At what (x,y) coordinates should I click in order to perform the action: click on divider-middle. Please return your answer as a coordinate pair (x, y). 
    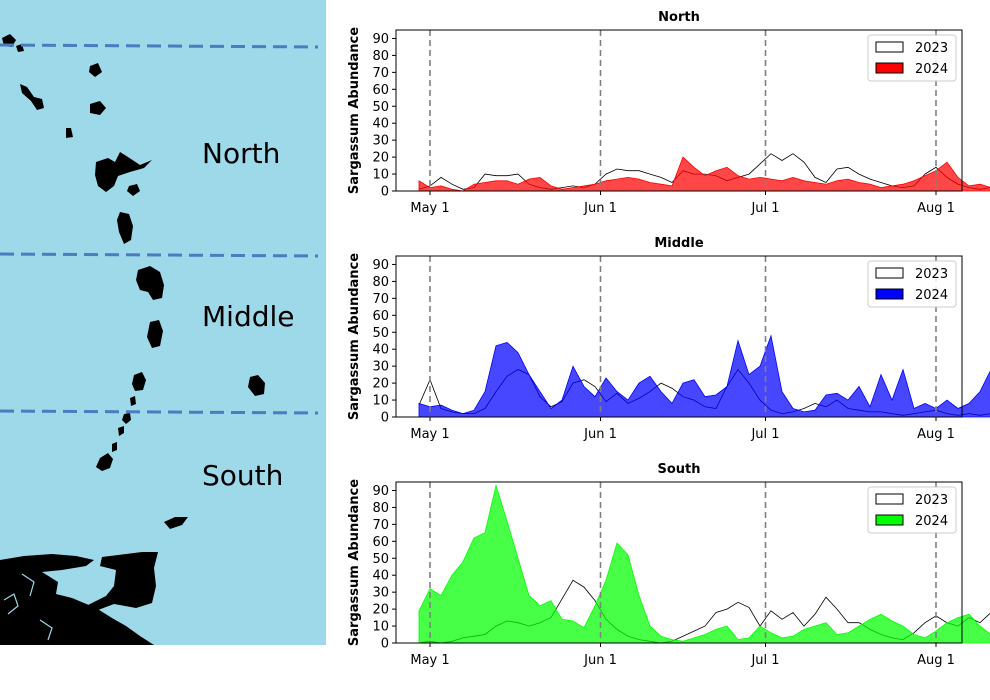
    Looking at the image, I should click on (159, 255).